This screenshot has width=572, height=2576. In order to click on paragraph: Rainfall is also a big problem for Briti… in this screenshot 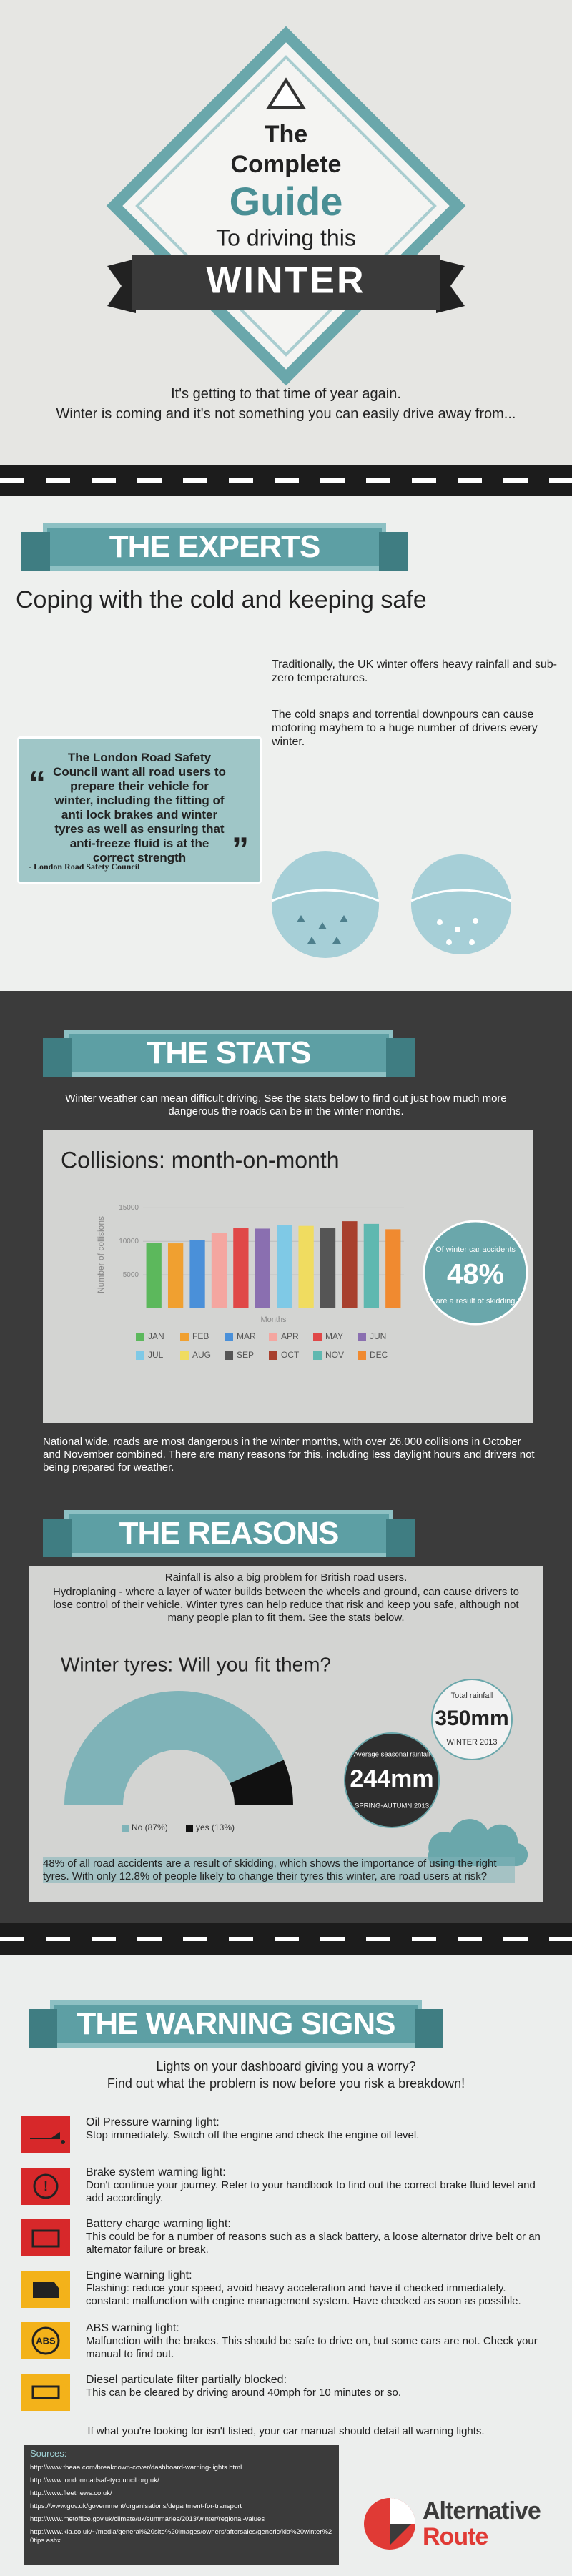, I will do `click(286, 1577)`.